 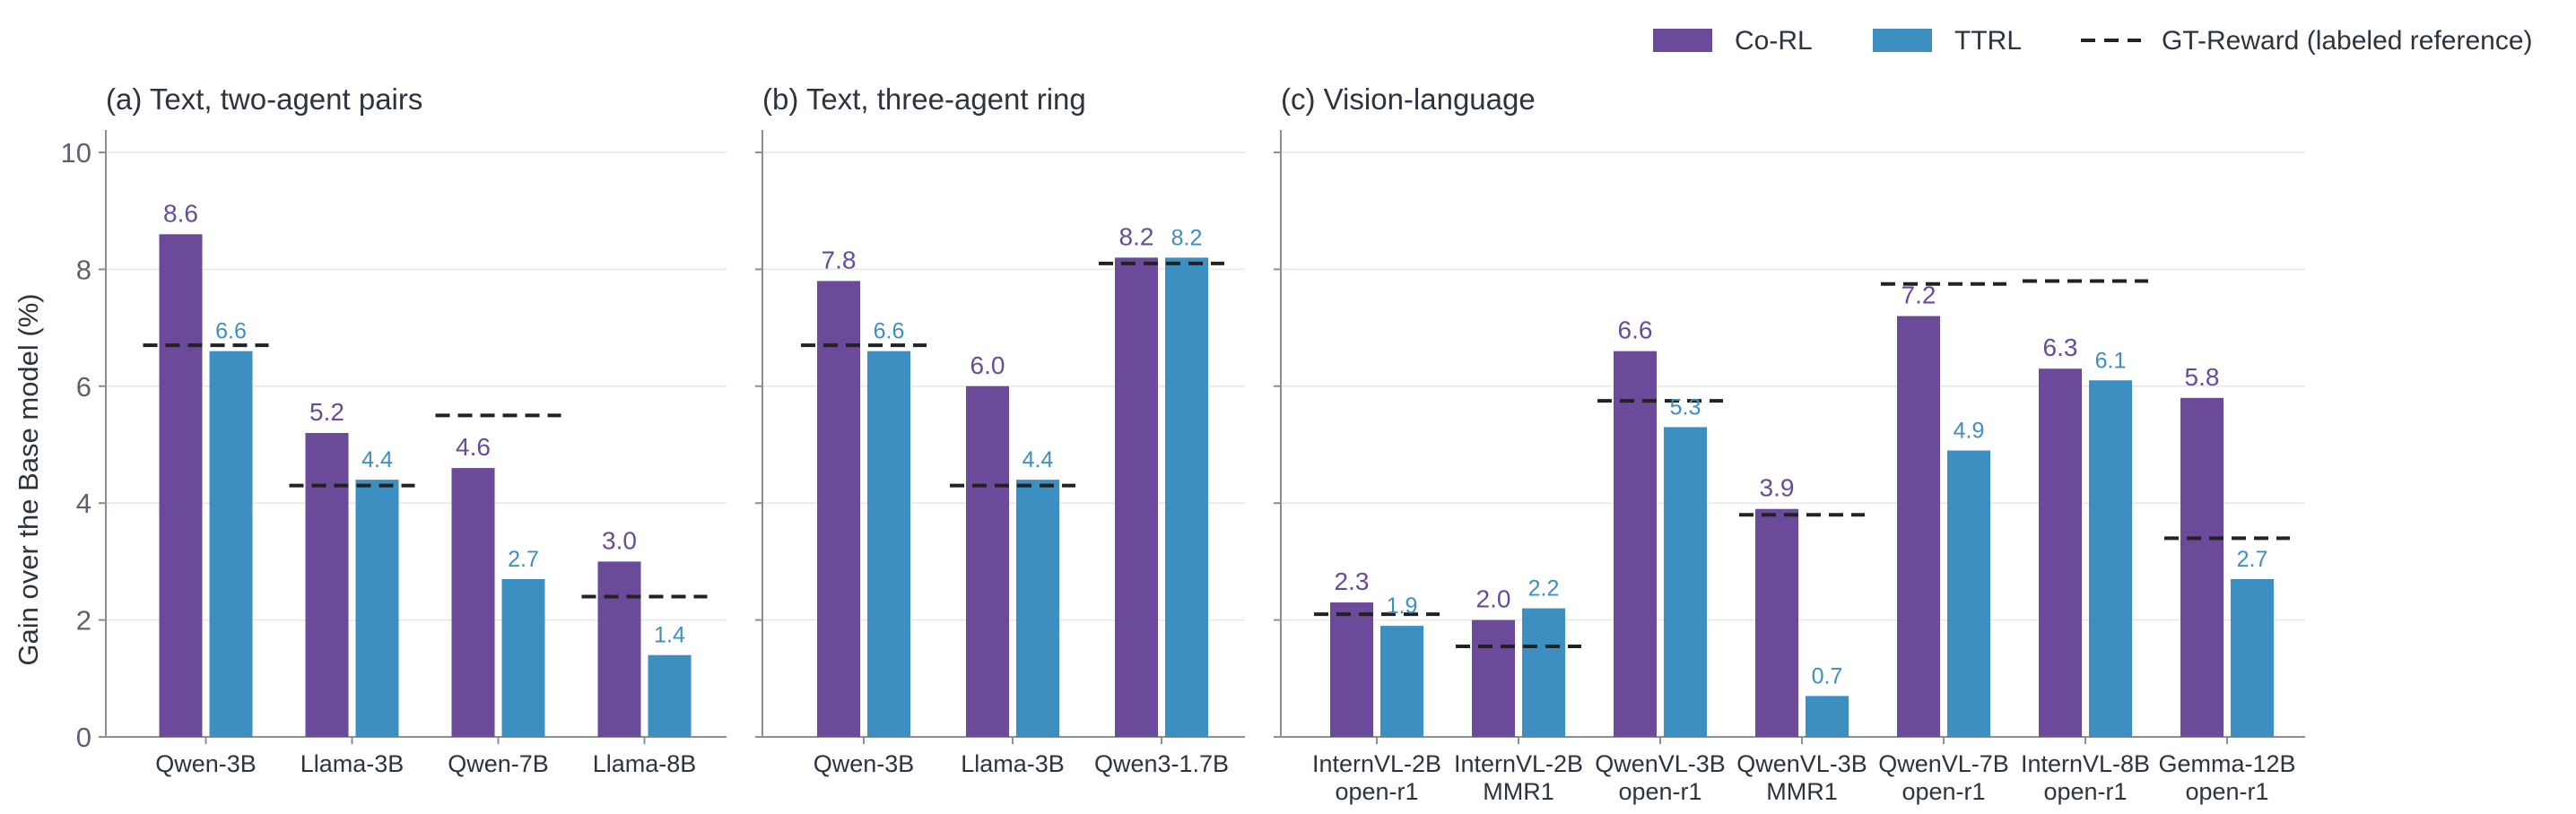 I want to click on value-label-co-rl: 8.6, so click(x=180, y=213).